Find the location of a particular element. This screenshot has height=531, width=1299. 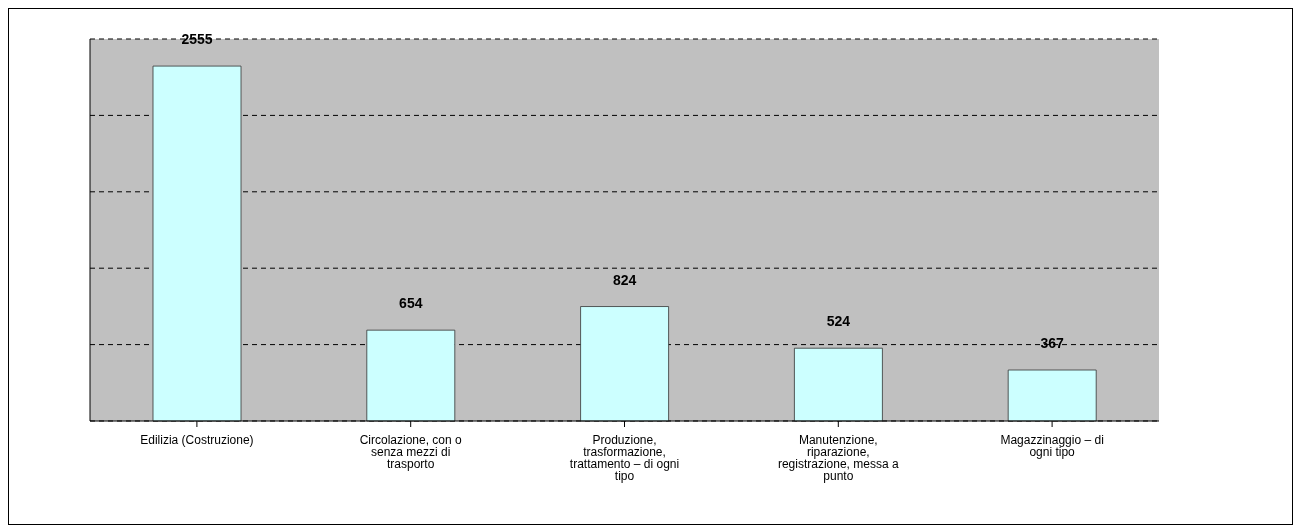

x-tick-label: Circolazione, con o senza mezzi di trasporto is located at coordinates (411, 451).